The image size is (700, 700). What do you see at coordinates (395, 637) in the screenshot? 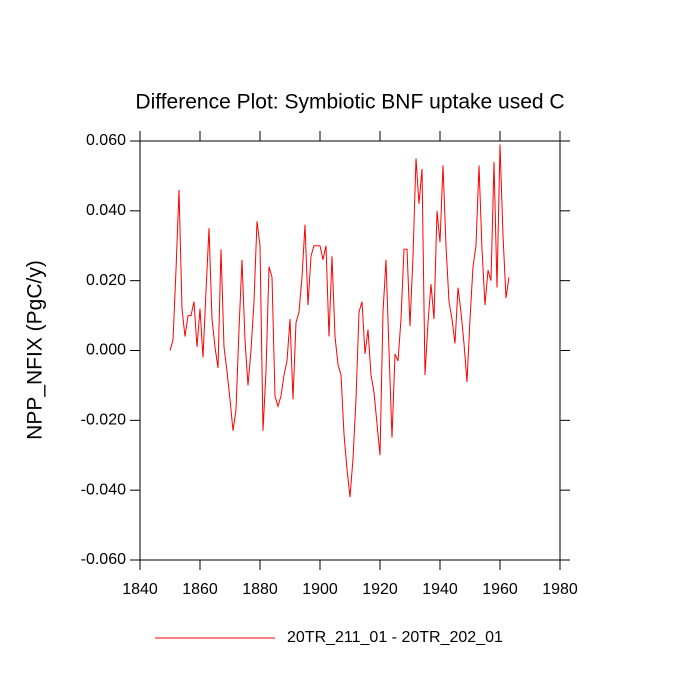
I see `legend-label: 20TR_211_01 - 20TR_202_01` at bounding box center [395, 637].